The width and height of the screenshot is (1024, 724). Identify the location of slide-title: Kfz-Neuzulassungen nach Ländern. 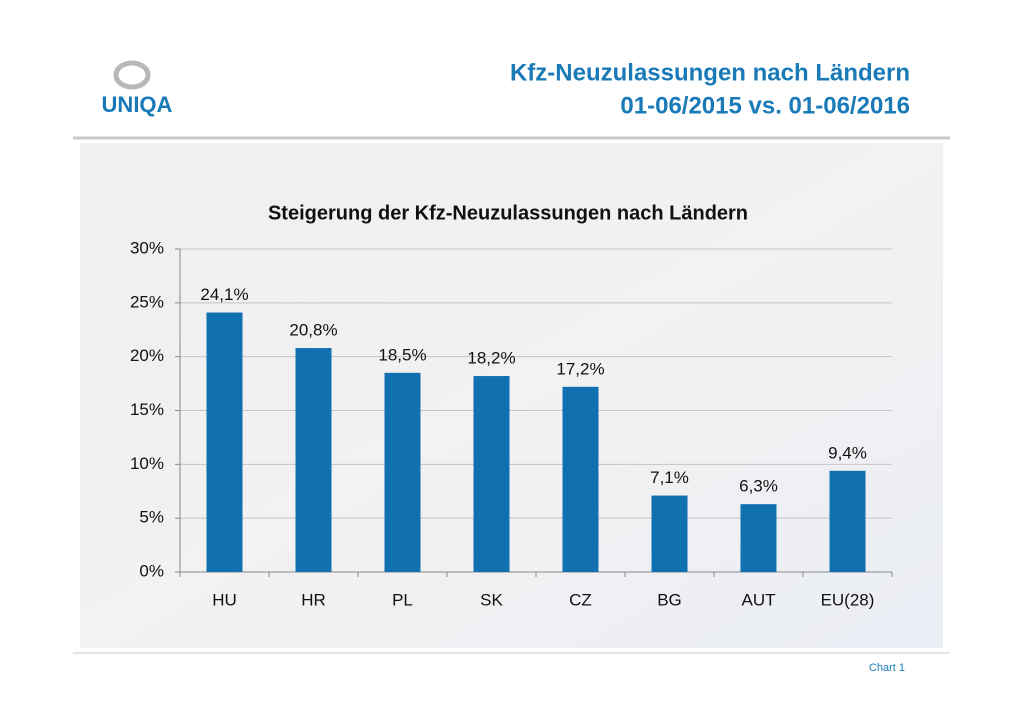
(710, 72).